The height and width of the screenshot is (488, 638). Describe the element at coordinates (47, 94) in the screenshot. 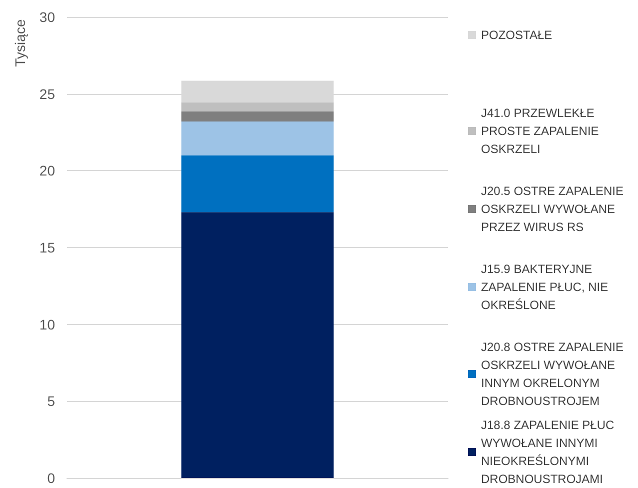

I see `y-tick-label: 25` at that location.